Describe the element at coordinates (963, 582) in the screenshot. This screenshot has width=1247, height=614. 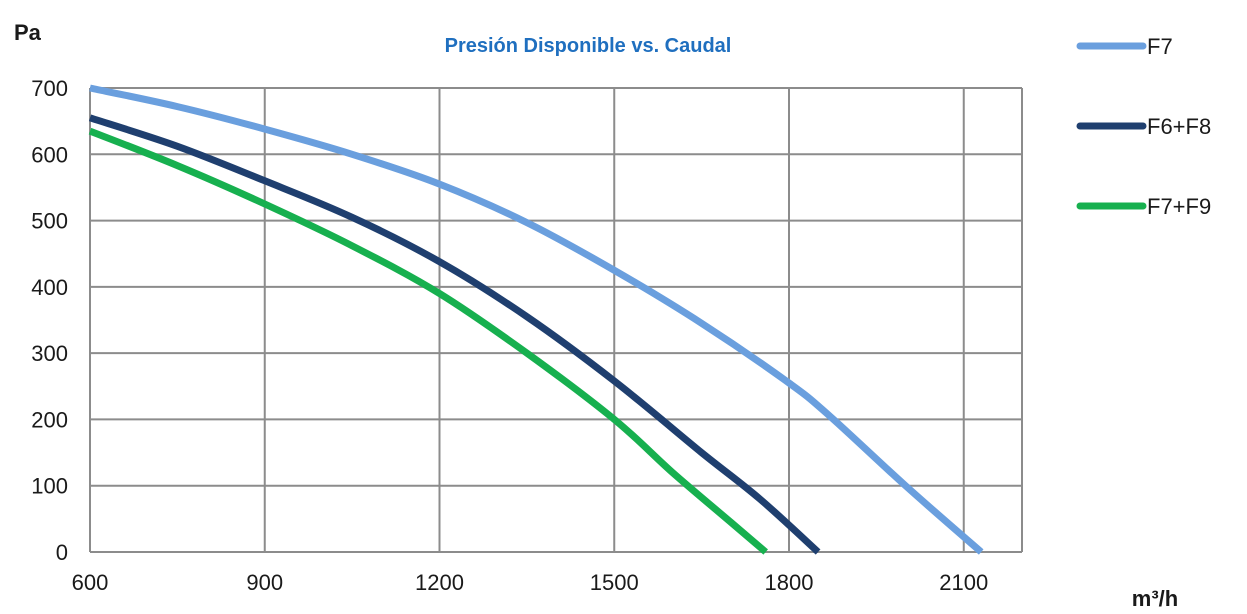
I see `x-tick-label: 2100` at that location.